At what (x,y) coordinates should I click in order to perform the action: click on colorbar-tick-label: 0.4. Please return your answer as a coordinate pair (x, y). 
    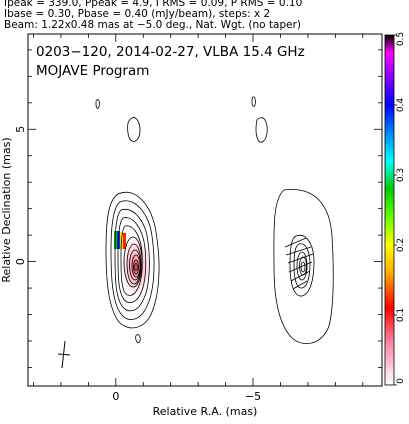
    Looking at the image, I should click on (401, 105).